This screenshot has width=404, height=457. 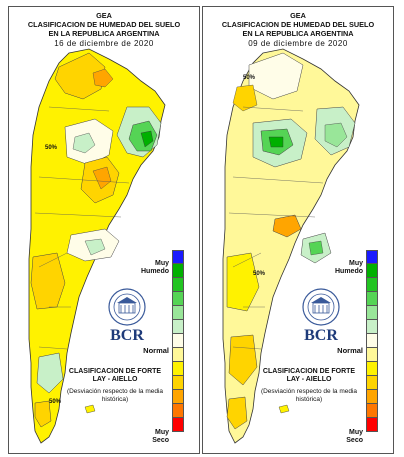 What do you see at coordinates (259, 274) in the screenshot?
I see `contour-label-50-center: 50%` at bounding box center [259, 274].